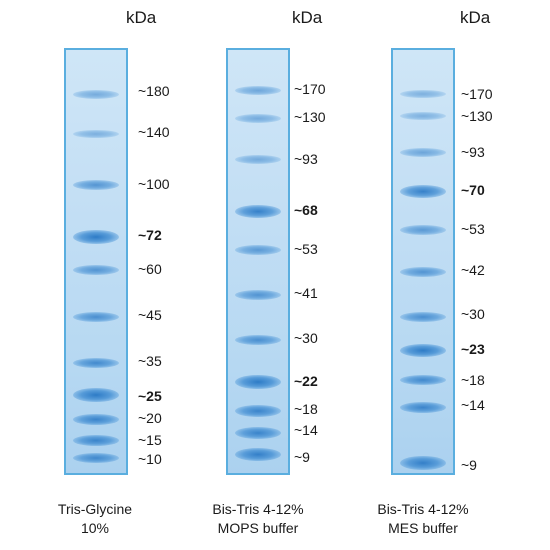 This screenshot has height=550, width=550. I want to click on marker-label: ~20, so click(150, 418).